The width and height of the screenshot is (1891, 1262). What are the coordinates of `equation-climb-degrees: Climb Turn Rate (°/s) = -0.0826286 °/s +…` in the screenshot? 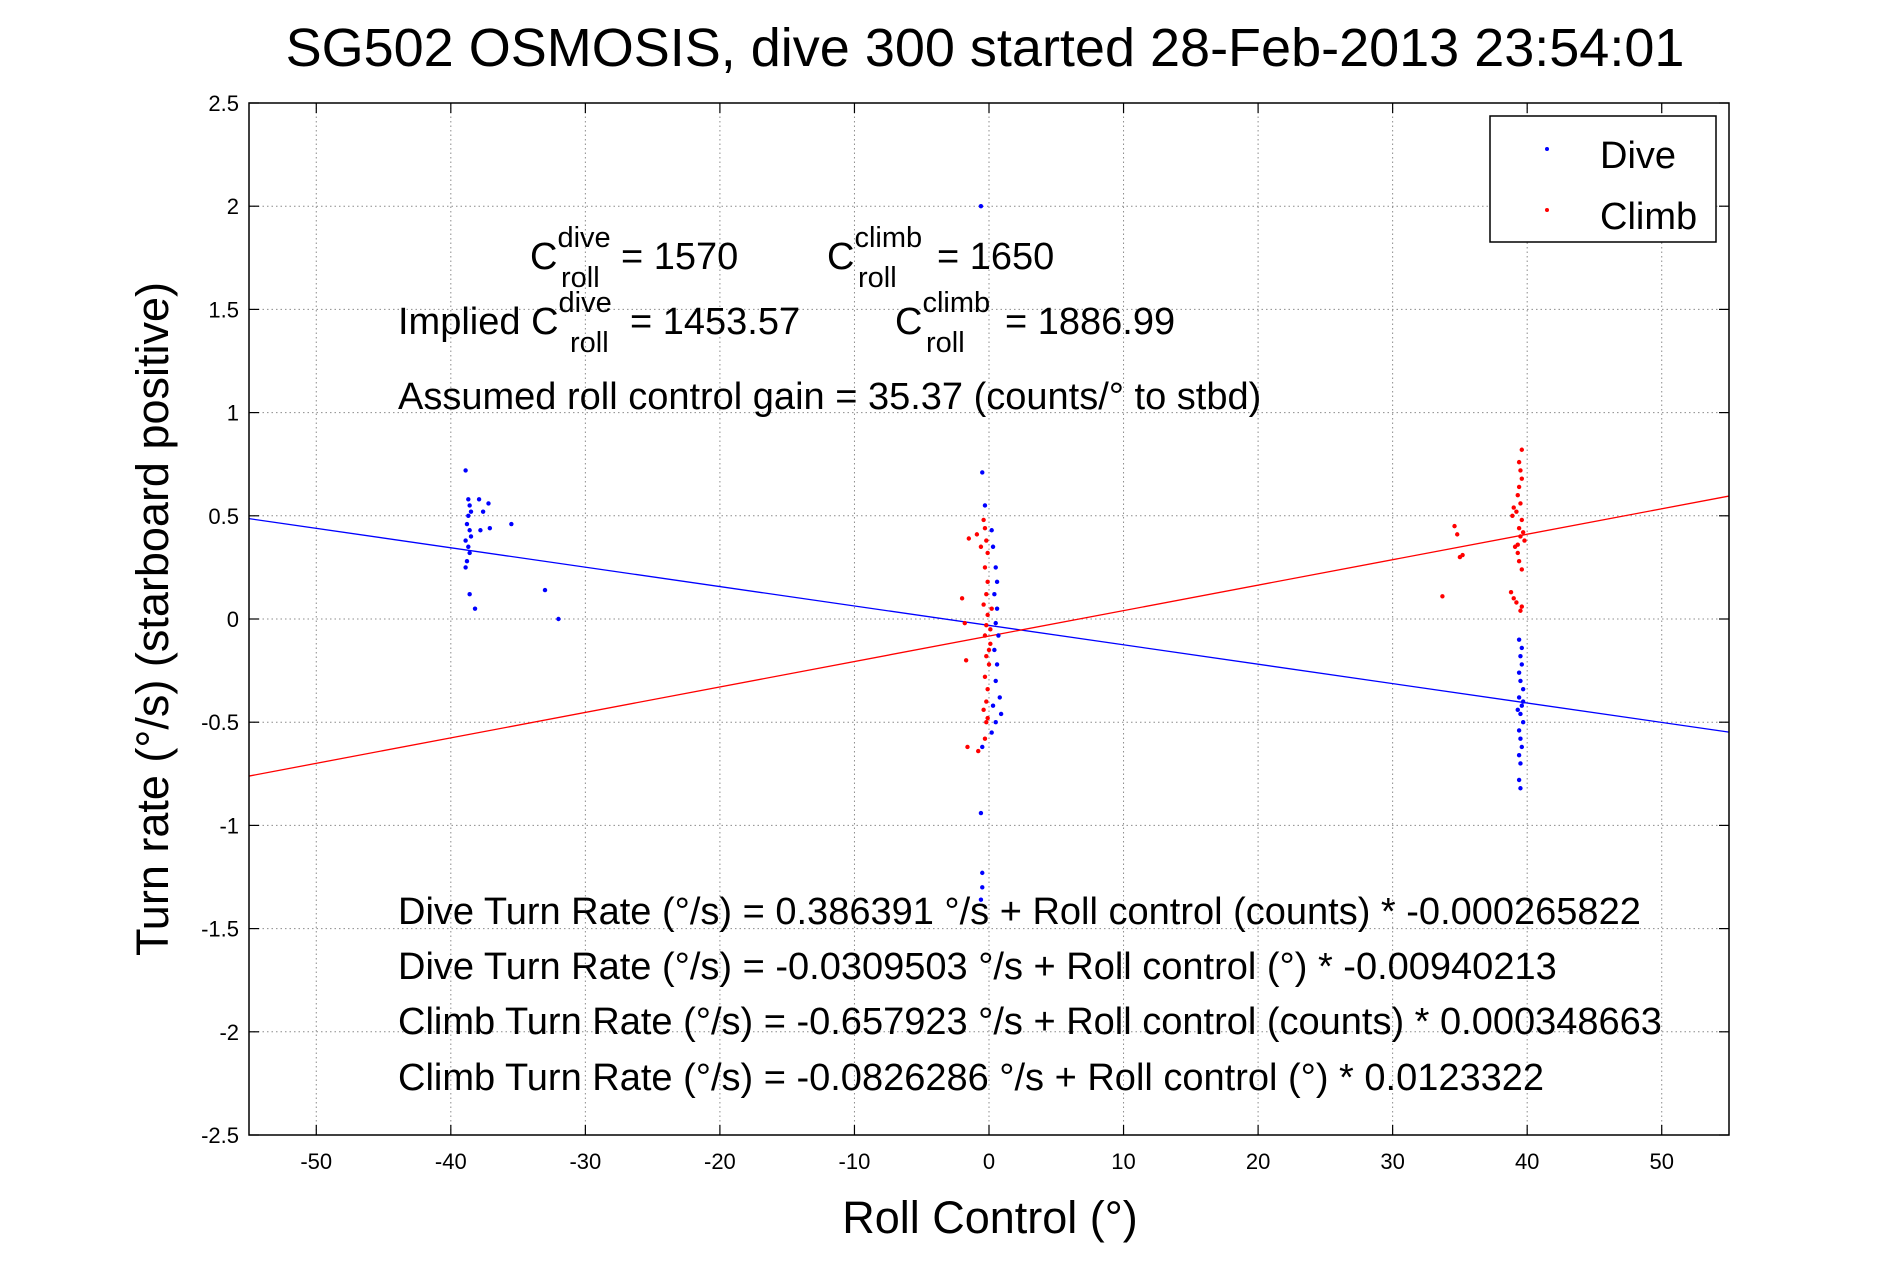 It's located at (971, 1078).